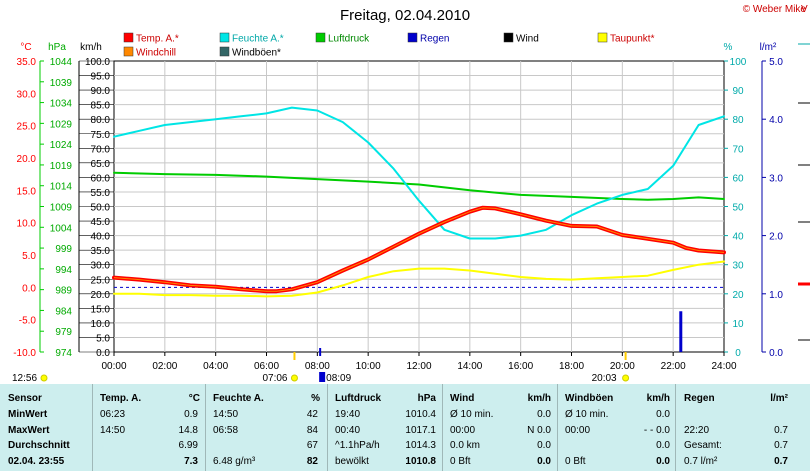  Describe the element at coordinates (349, 39) in the screenshot. I see `legend-label: Luftdruck` at that location.